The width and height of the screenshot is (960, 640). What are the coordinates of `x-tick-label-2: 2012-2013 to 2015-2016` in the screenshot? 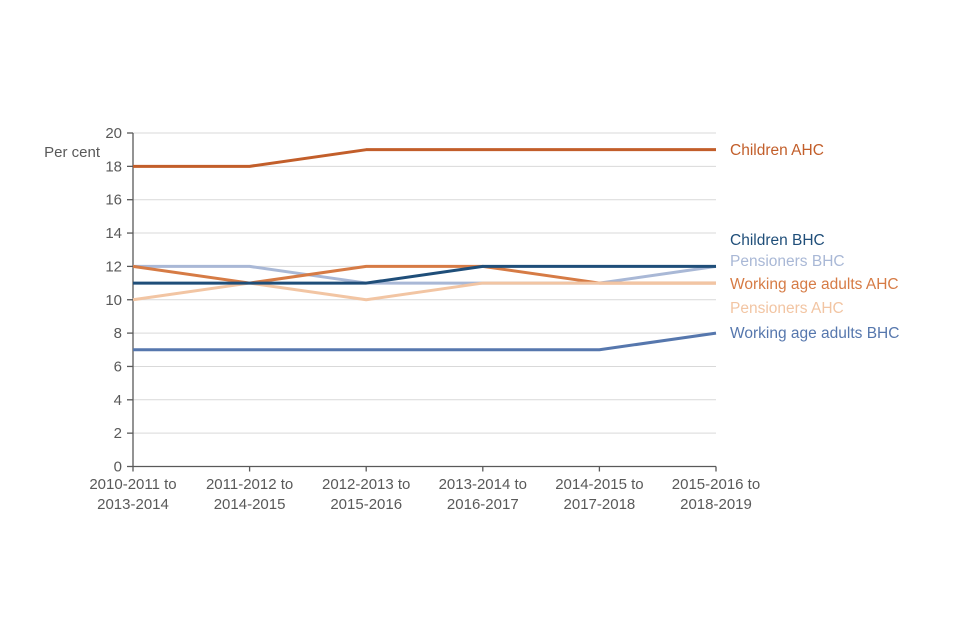 It's located at (366, 494).